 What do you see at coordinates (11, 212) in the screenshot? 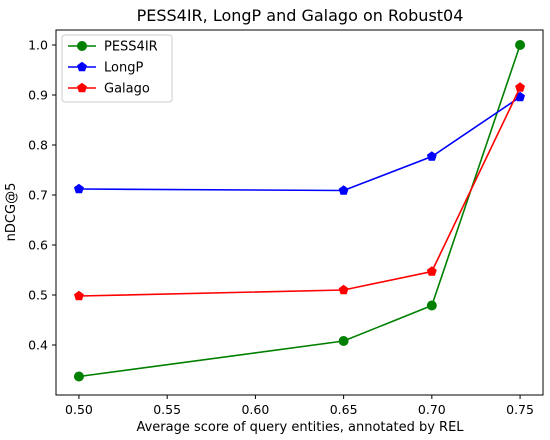
I see `y-axis-label: nDCG@5` at bounding box center [11, 212].